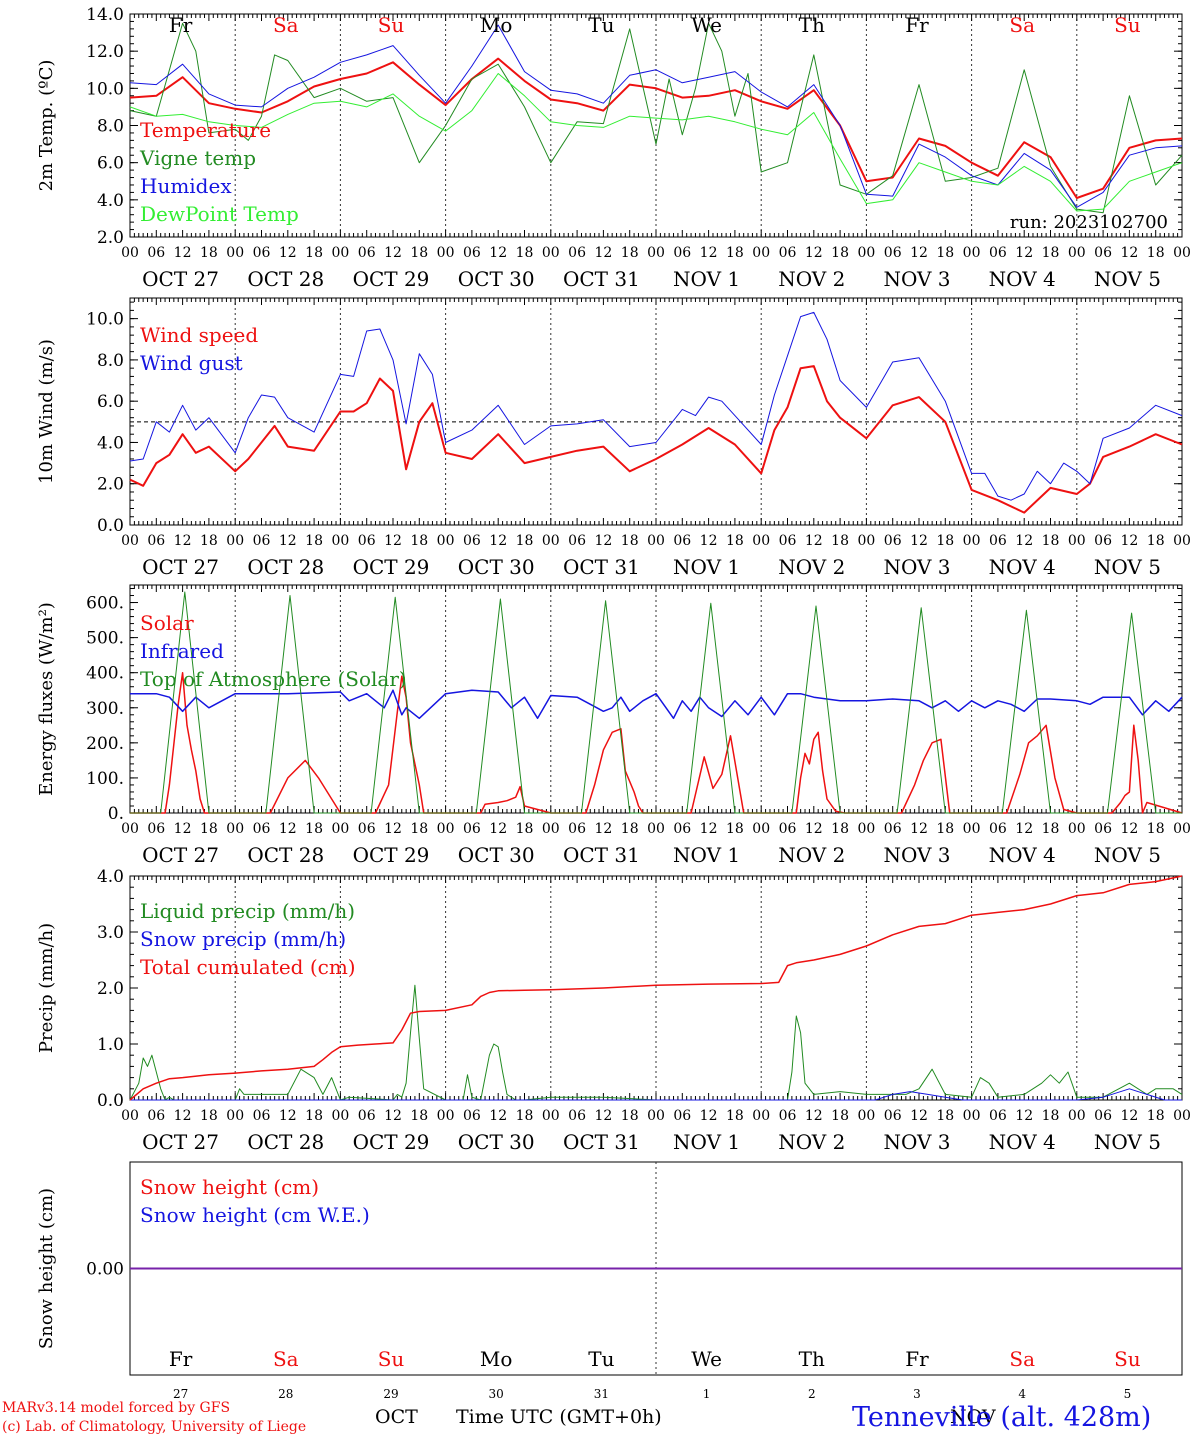 The image size is (1194, 1440). I want to click on day-number-label: 4, so click(1022, 1394).